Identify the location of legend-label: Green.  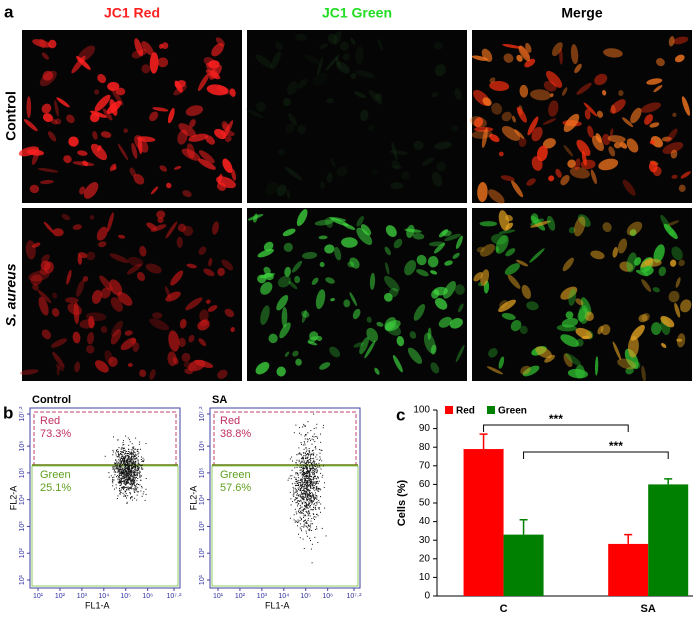
(512, 411).